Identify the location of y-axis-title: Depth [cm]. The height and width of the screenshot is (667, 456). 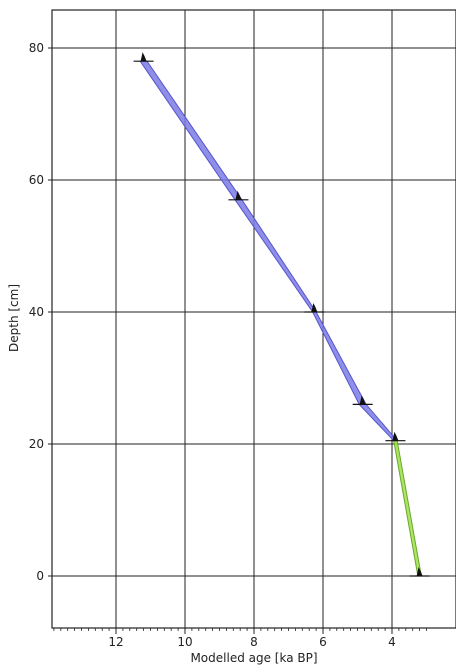
(14, 318).